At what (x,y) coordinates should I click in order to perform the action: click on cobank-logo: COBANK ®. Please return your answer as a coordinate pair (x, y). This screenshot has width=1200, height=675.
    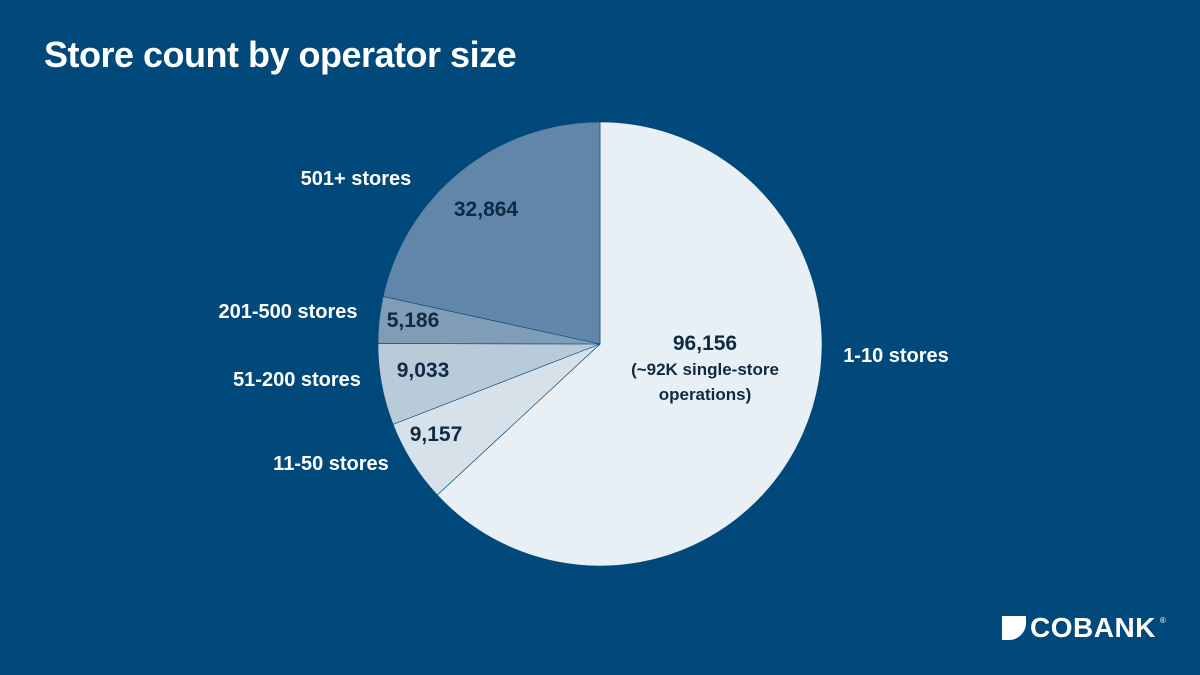
    Looking at the image, I should click on (1084, 628).